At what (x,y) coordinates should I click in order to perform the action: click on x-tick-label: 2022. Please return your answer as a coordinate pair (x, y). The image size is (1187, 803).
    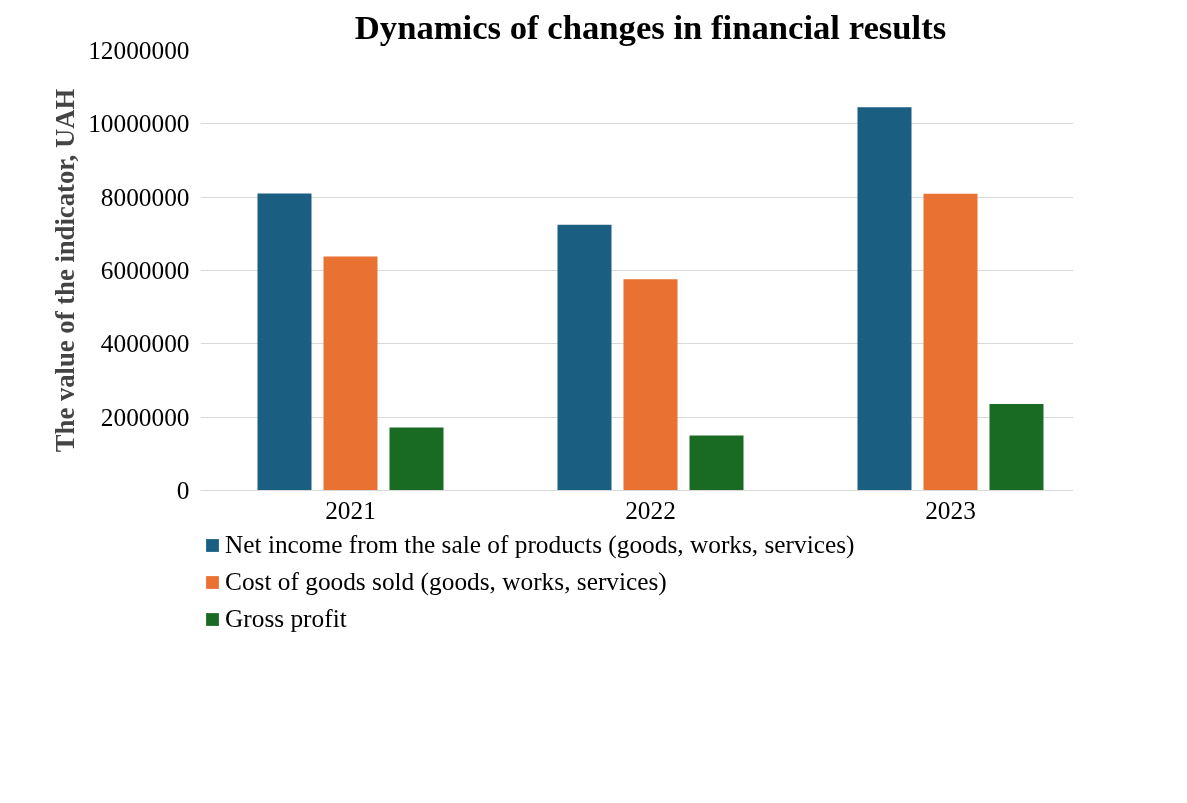
    Looking at the image, I should click on (650, 509).